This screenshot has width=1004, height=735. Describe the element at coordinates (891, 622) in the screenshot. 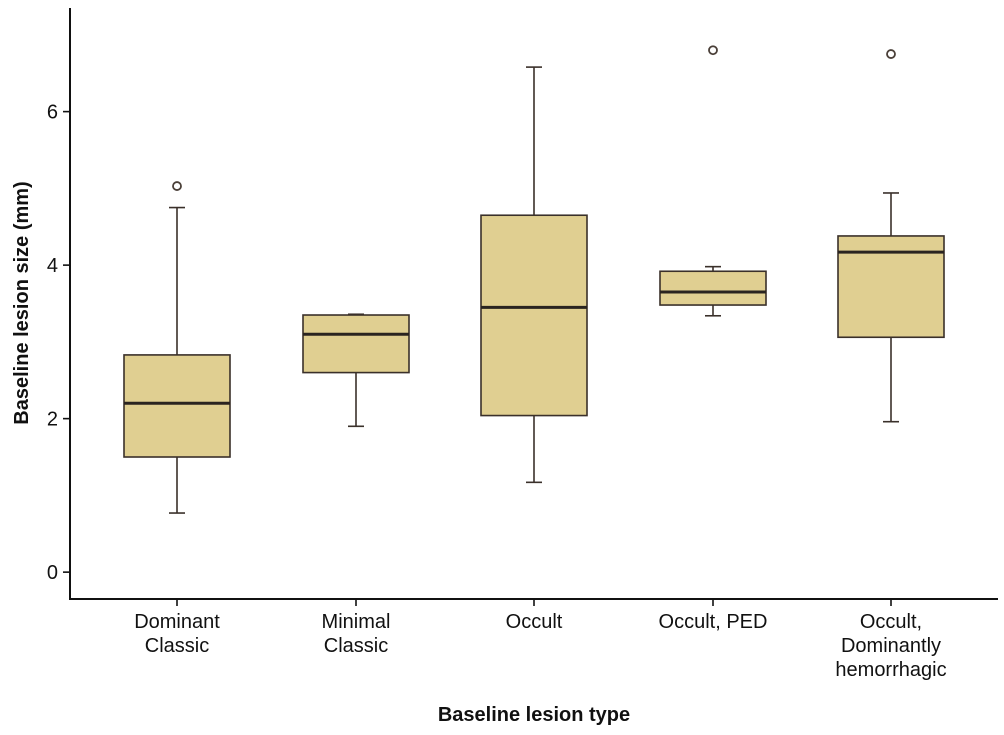

I see `x-tick-label-line: Occult,` at that location.